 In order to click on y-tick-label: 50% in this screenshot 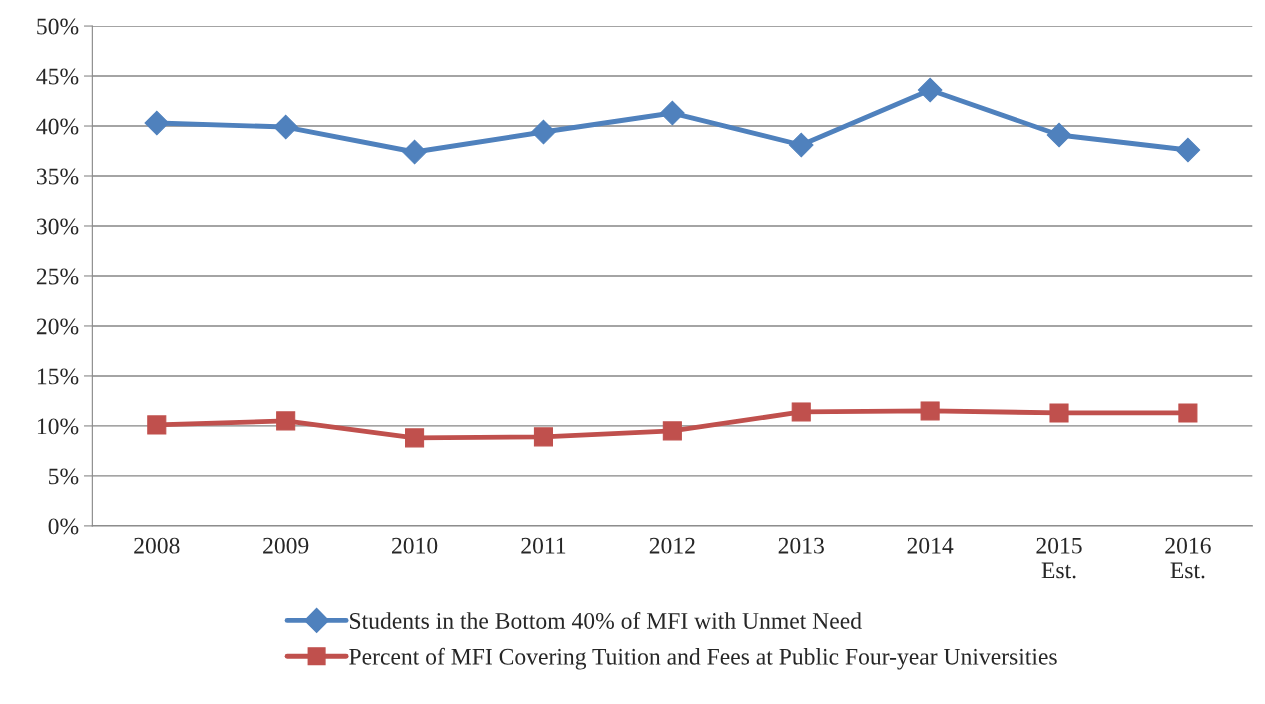, I will do `click(58, 26)`.